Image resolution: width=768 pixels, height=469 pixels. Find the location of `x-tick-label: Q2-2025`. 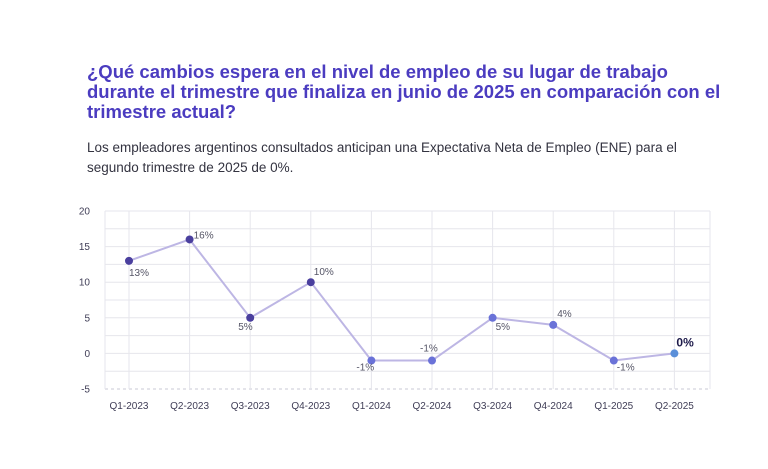

x-tick-label: Q2-2025 is located at coordinates (674, 406).